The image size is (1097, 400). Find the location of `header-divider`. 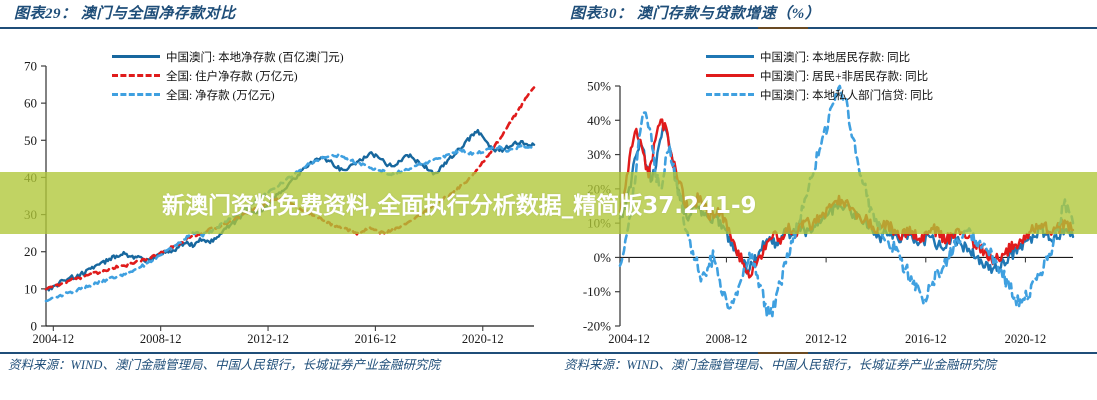

header-divider is located at coordinates (548, 28).